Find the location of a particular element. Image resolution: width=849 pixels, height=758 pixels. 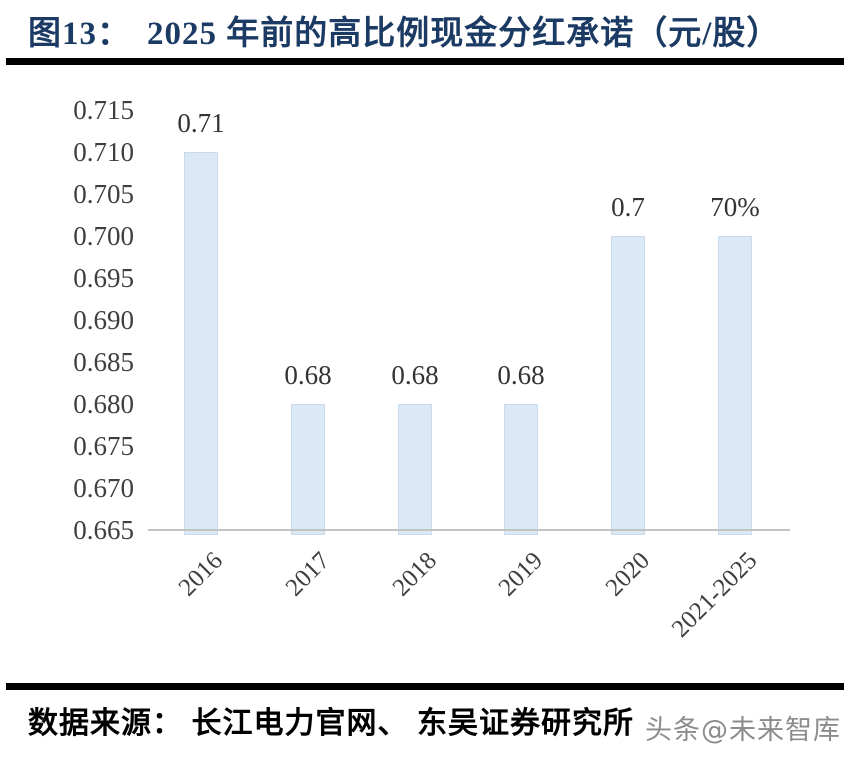

chart-bar-2020 is located at coordinates (628, 385).